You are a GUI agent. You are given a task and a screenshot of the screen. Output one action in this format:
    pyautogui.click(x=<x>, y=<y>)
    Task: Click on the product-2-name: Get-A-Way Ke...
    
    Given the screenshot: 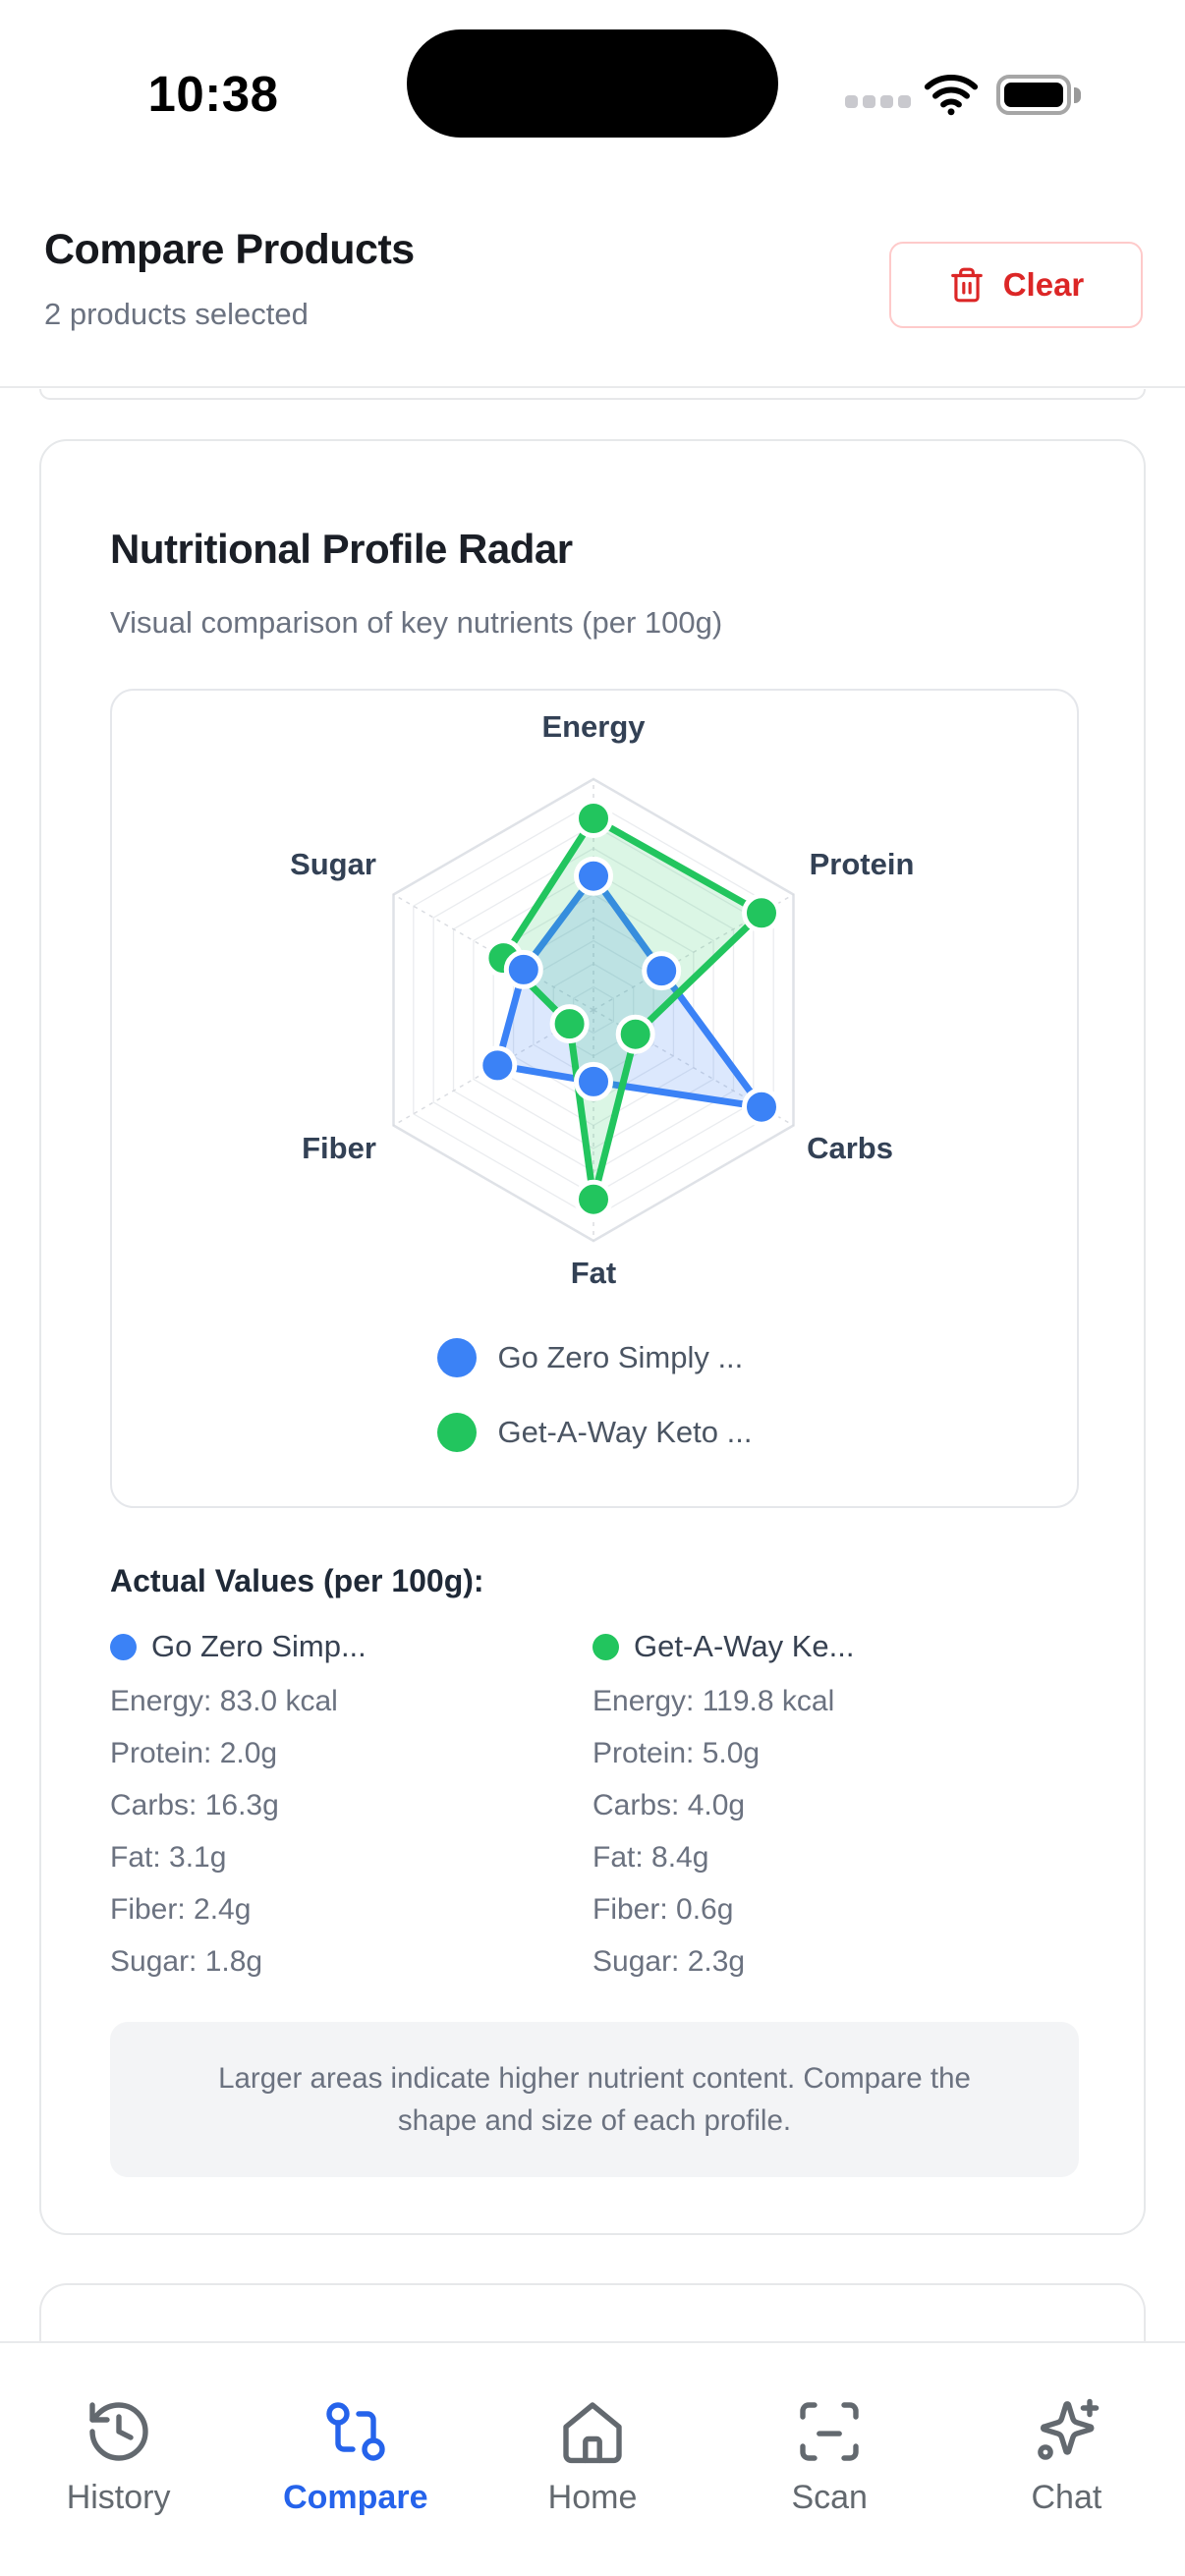 What is the action you would take?
    pyautogui.click(x=745, y=1646)
    